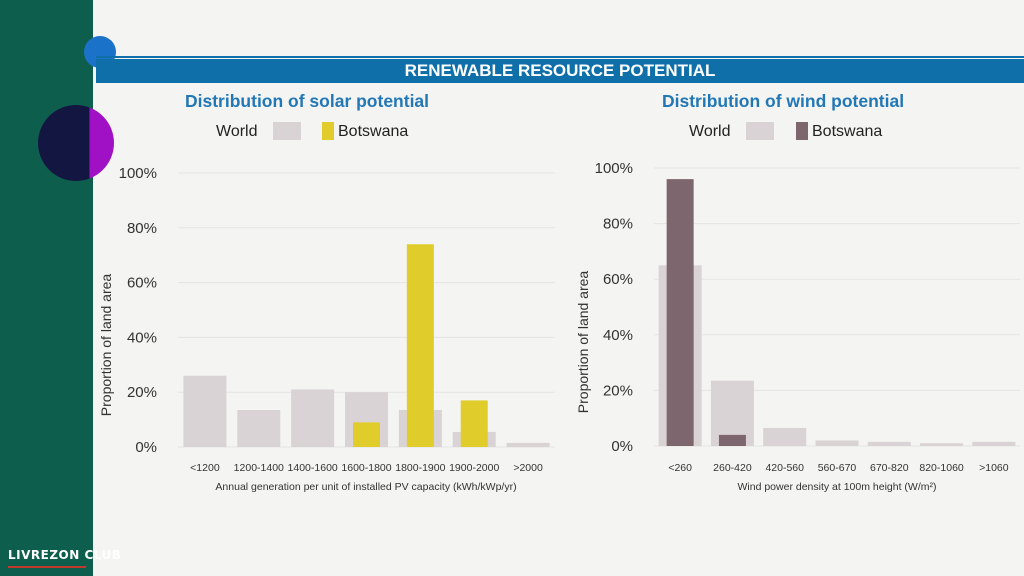  I want to click on brand-logo-text: LIVREZON CLUB, so click(65, 555).